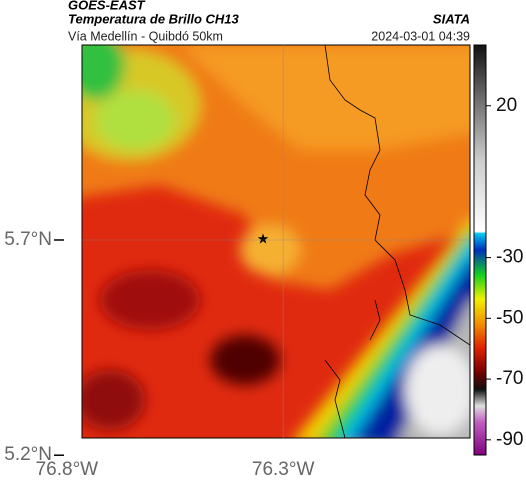 This screenshot has width=526, height=491. Describe the element at coordinates (263, 239) in the screenshot. I see `location-marker: ★` at that location.